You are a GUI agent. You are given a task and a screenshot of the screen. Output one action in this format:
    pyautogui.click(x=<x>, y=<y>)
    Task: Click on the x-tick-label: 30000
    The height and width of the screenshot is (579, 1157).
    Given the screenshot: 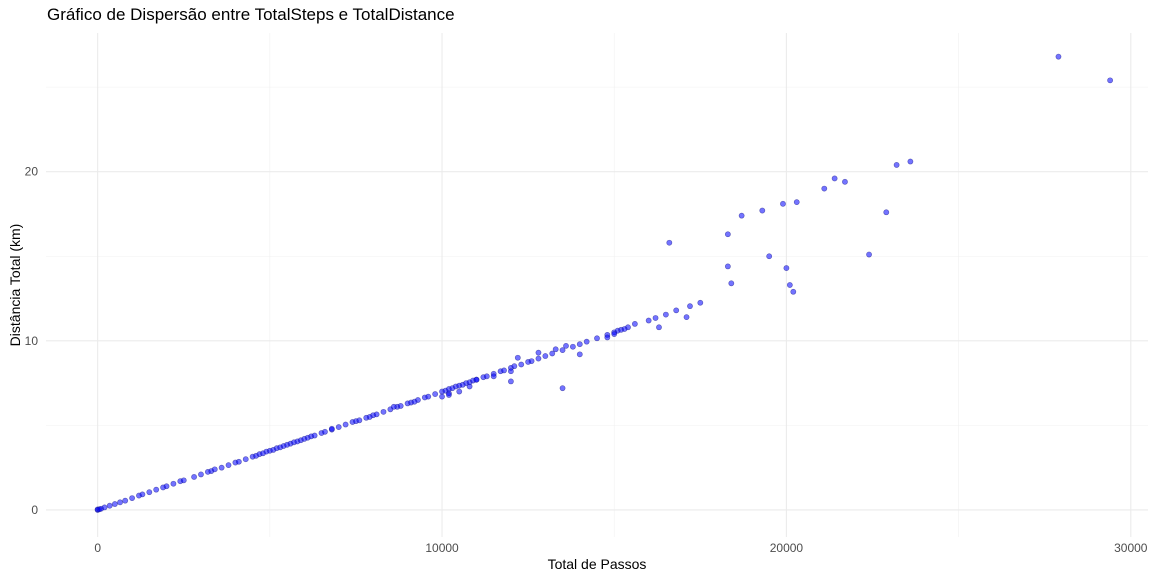 What is the action you would take?
    pyautogui.click(x=1131, y=548)
    